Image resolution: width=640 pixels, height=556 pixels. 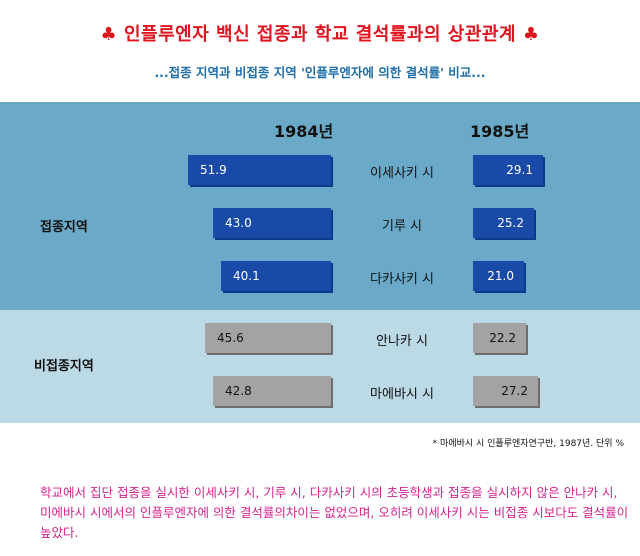 What do you see at coordinates (238, 223) in the screenshot?
I see `bar-1984-label-kiryu: 43.0` at bounding box center [238, 223].